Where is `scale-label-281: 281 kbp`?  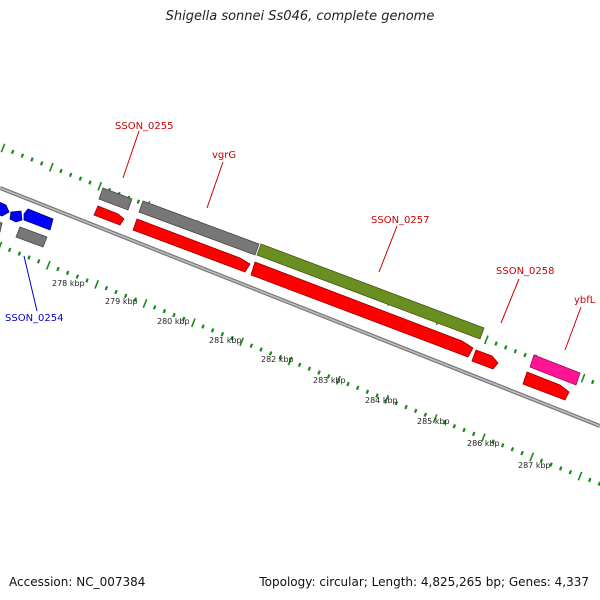
scale-label-281: 281 kbp is located at coordinates (225, 340).